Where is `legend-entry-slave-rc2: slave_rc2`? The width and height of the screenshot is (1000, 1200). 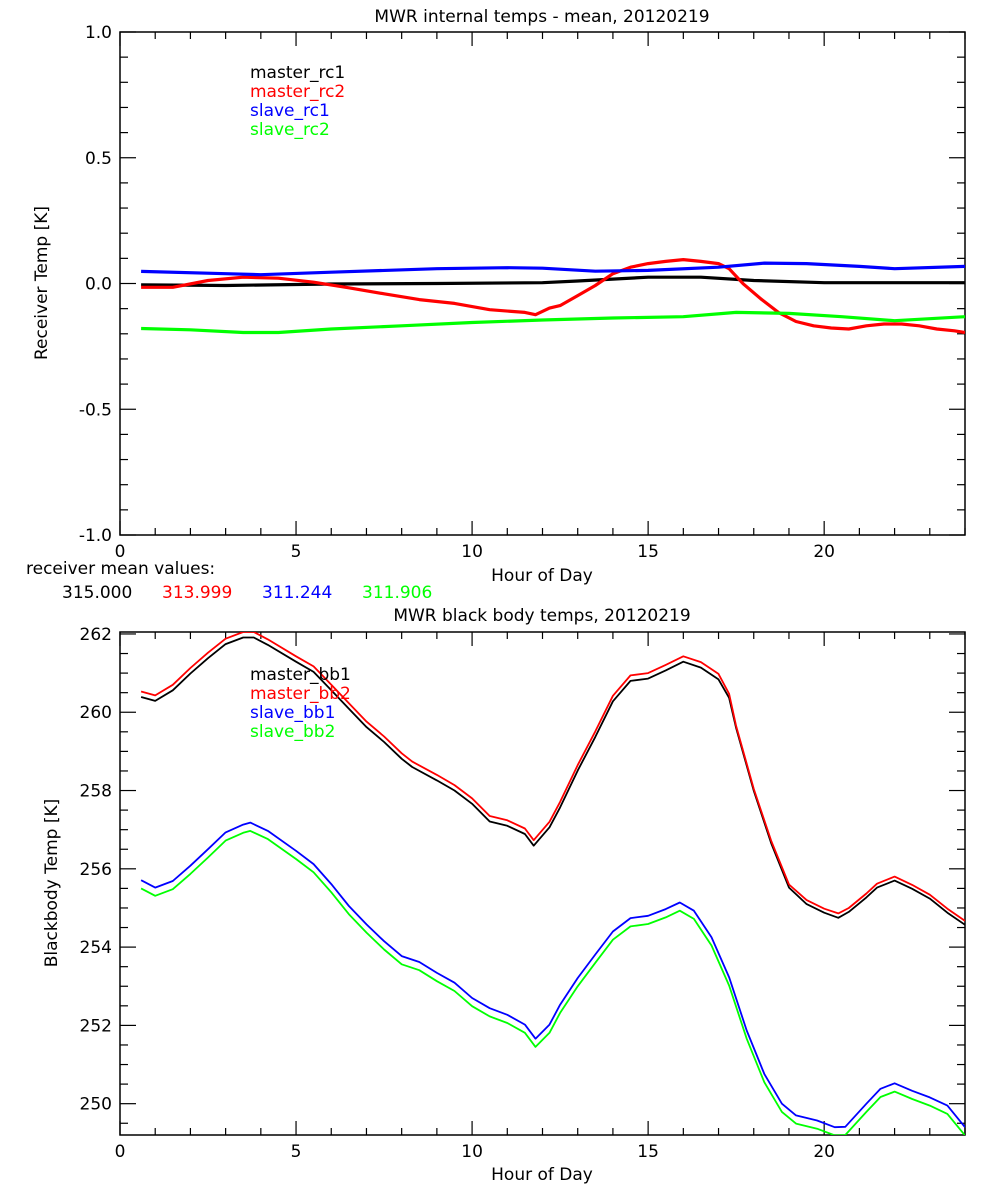 legend-entry-slave-rc2: slave_rc2 is located at coordinates (290, 130).